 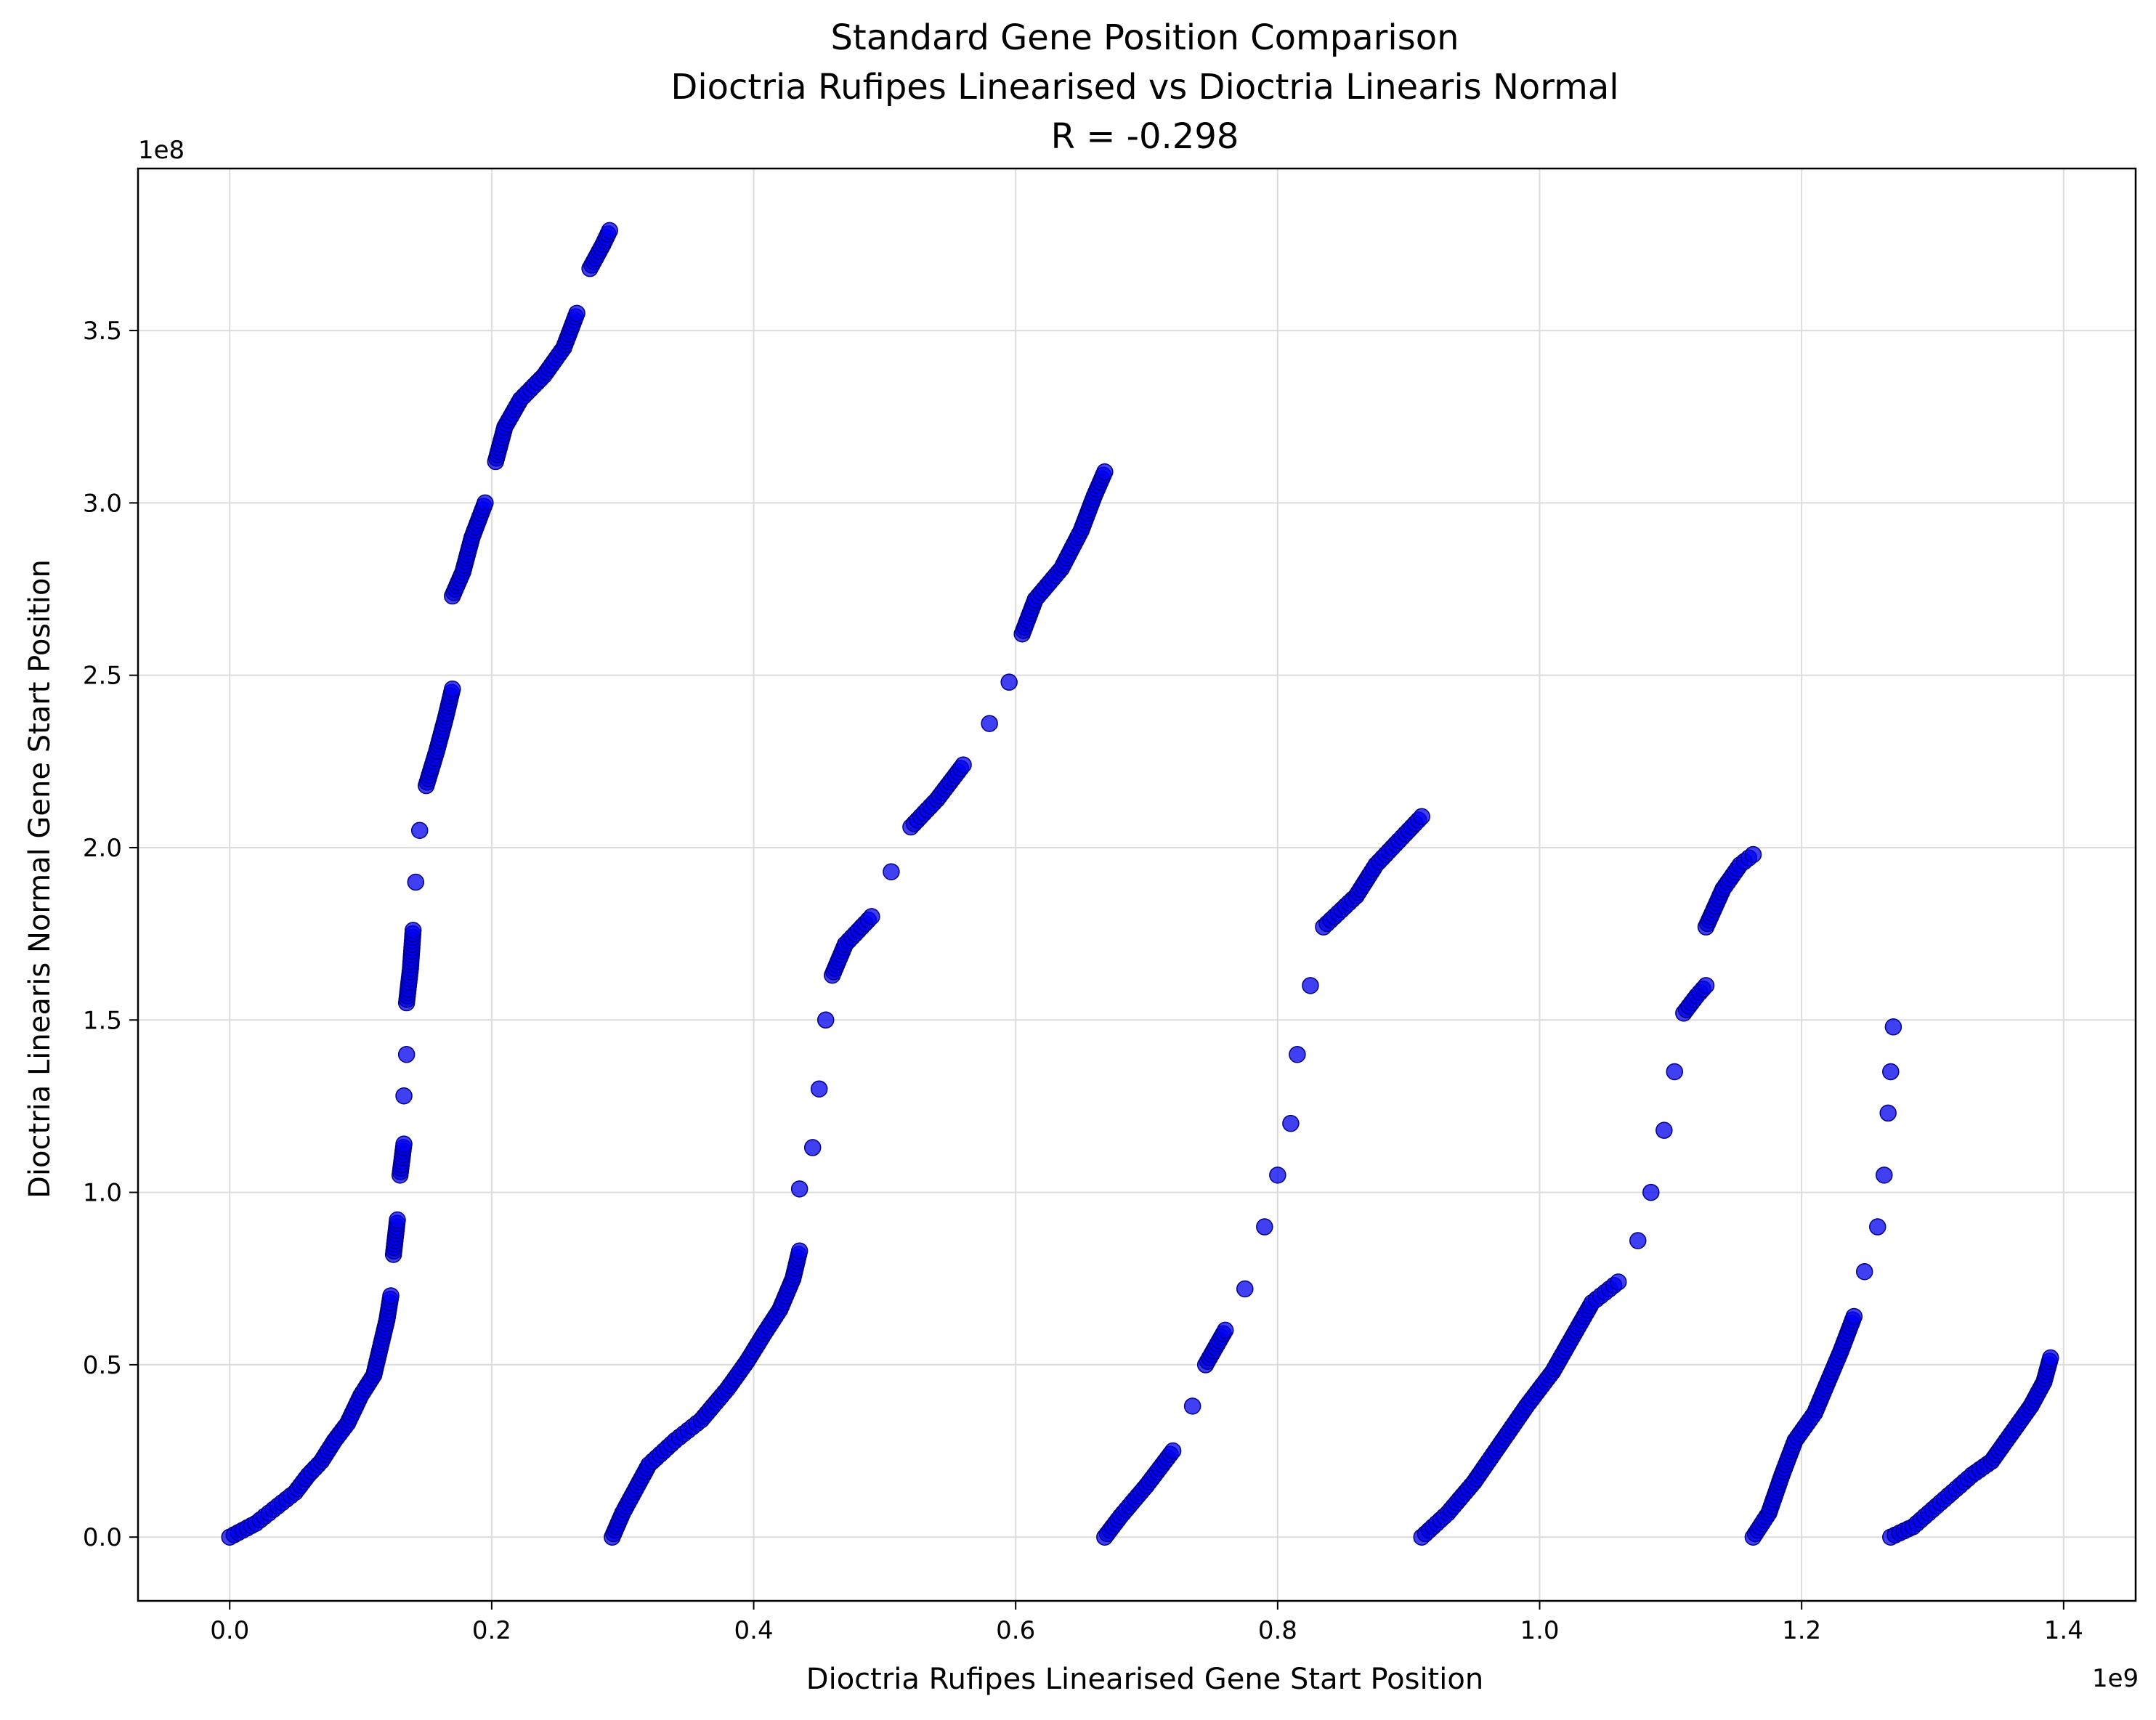 What do you see at coordinates (102, 676) in the screenshot?
I see `y-tick-label: 2.5` at bounding box center [102, 676].